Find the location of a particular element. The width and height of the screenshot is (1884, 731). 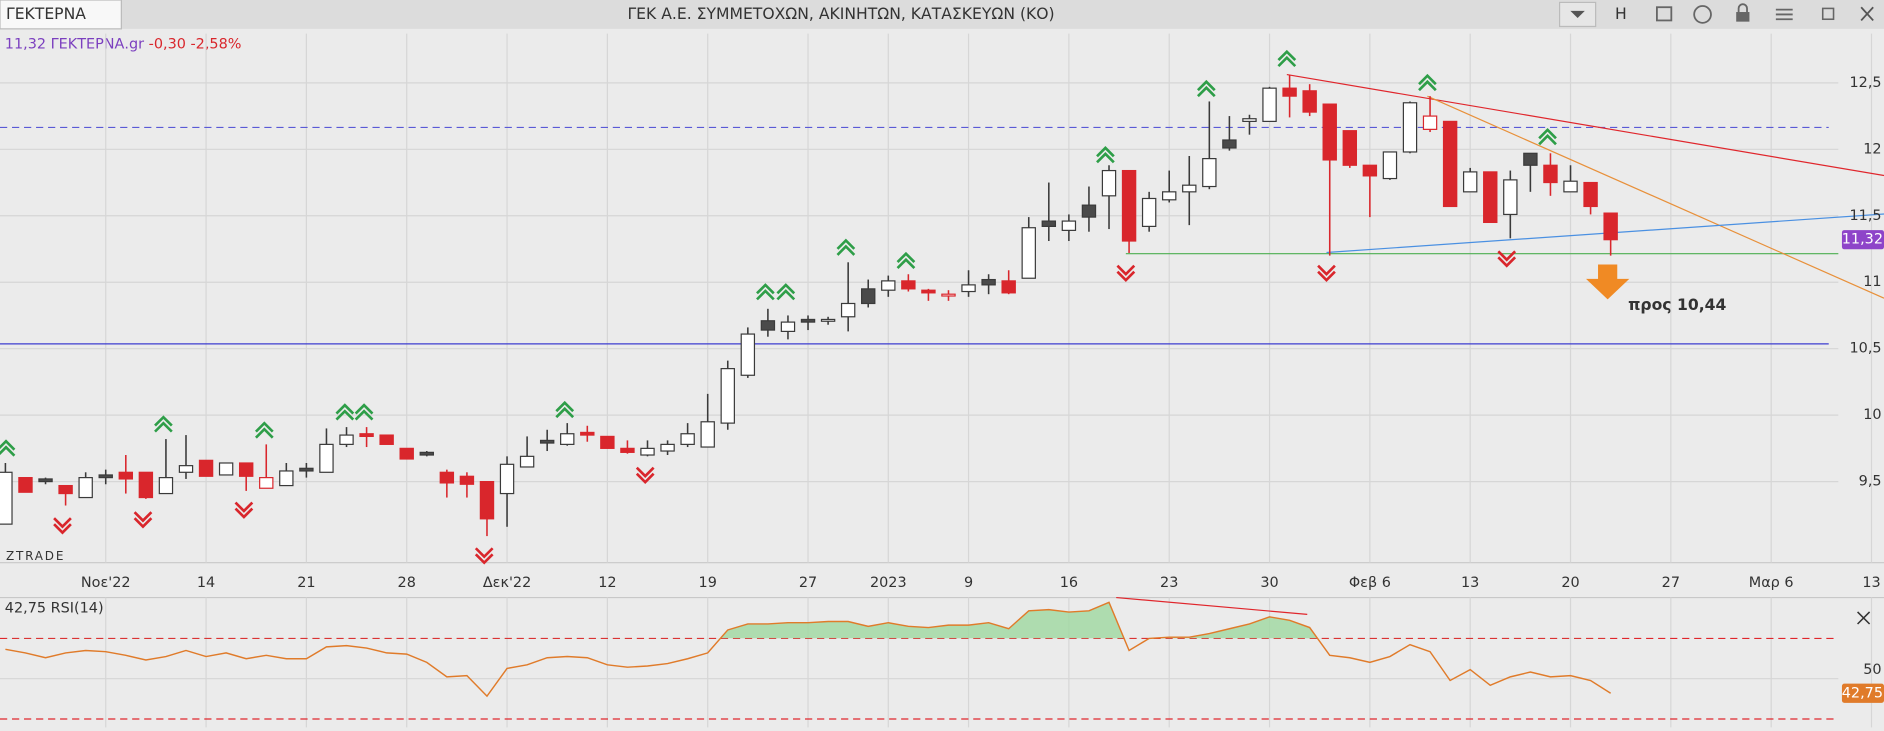

target-arrow is located at coordinates (1608, 282).